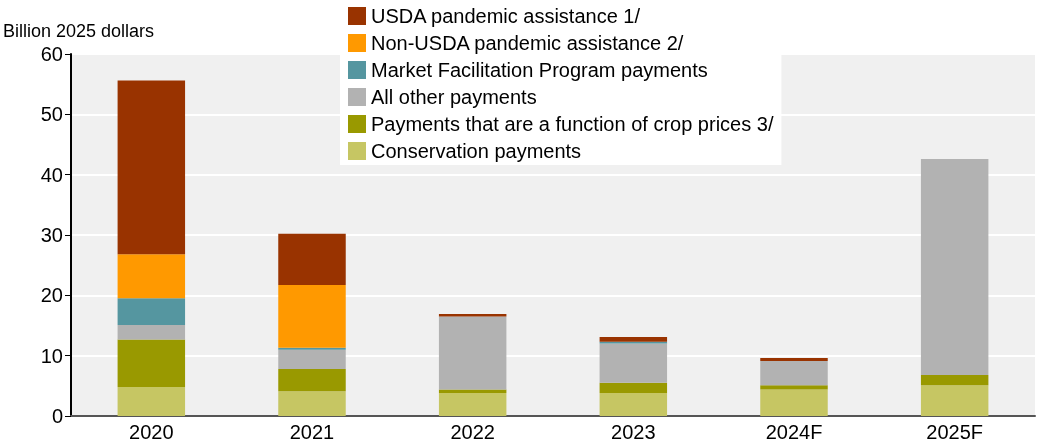  What do you see at coordinates (151, 432) in the screenshot?
I see `x-tick-label: 2020` at bounding box center [151, 432].